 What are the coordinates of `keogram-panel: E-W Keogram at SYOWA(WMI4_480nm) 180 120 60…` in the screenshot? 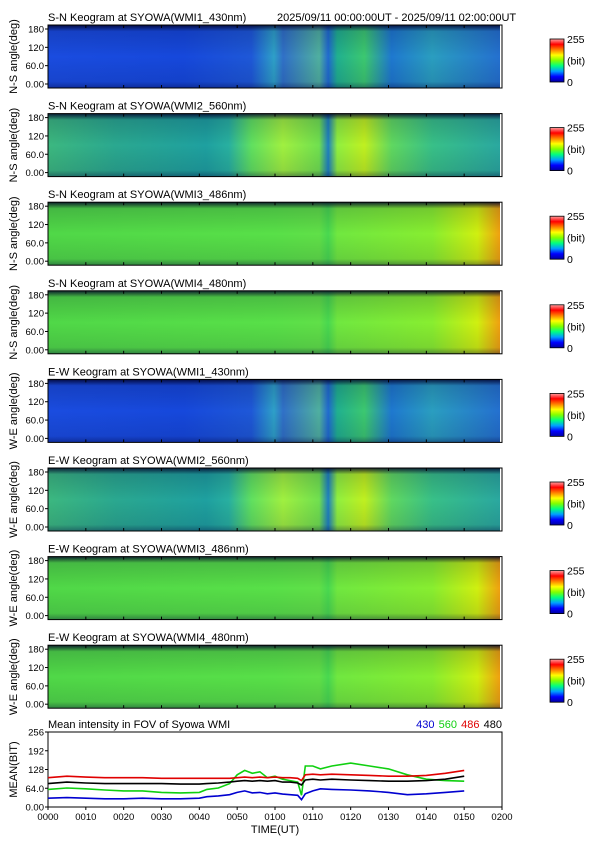 It's located at (296, 673).